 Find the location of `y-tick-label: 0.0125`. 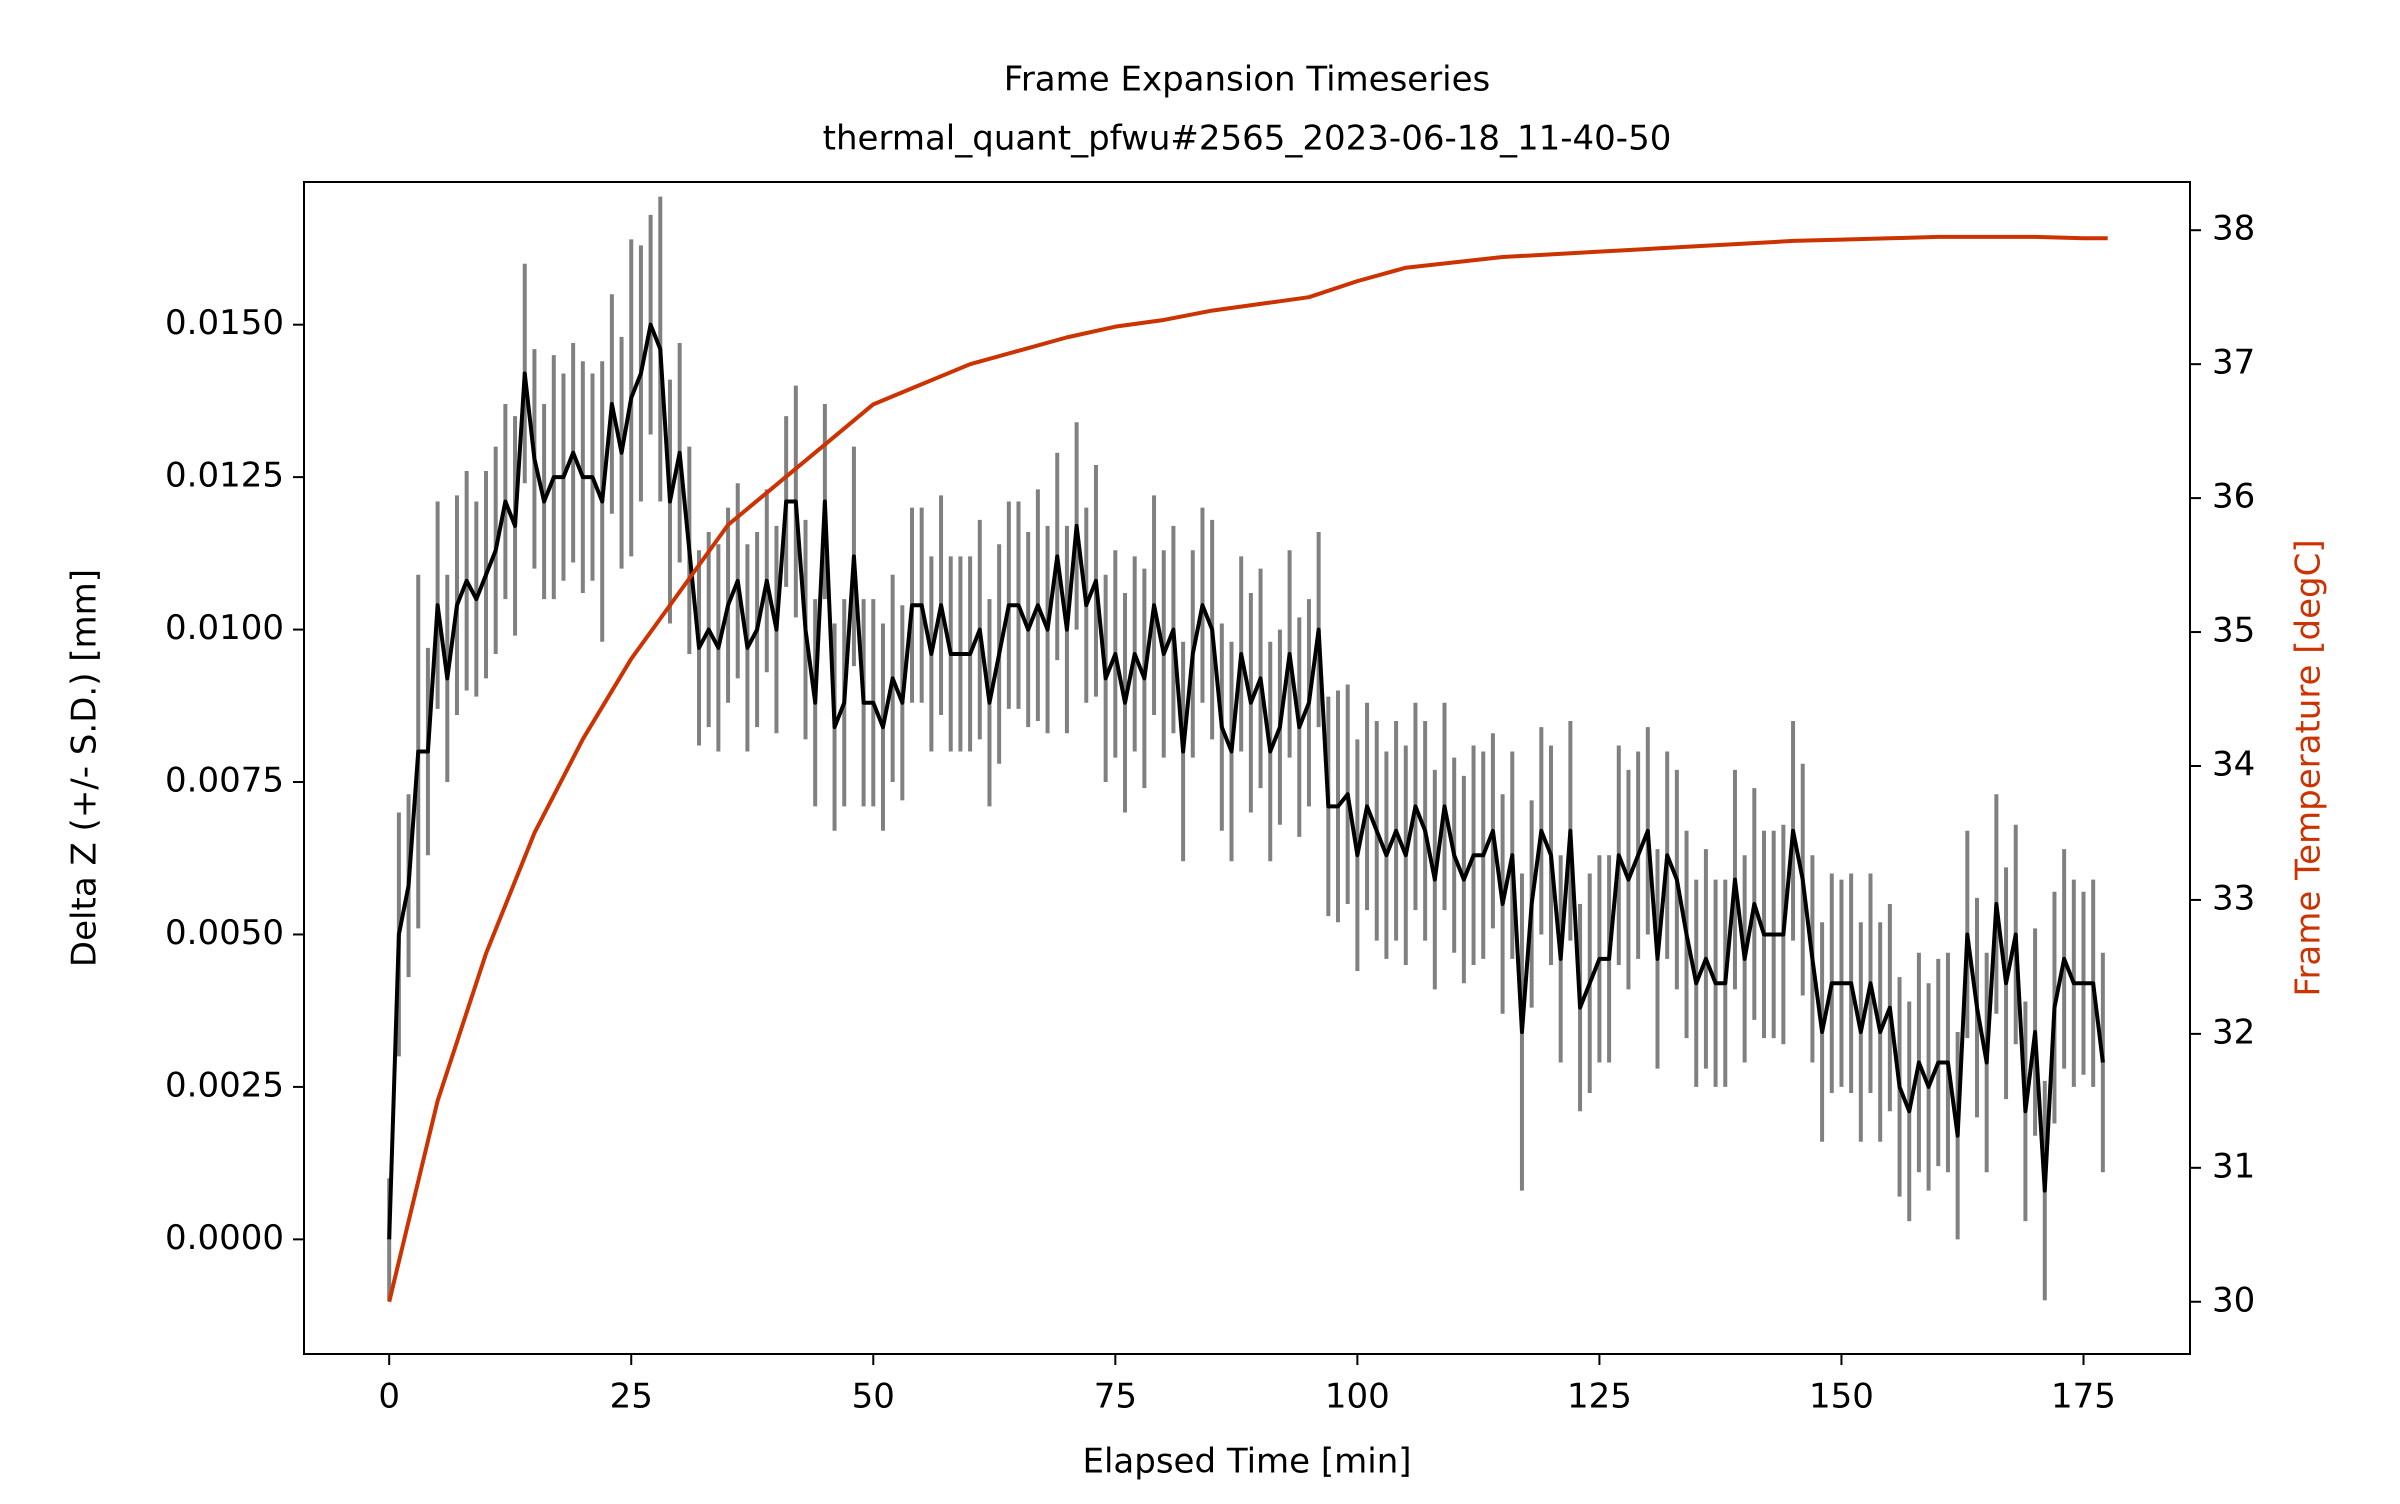

y-tick-label: 0.0125 is located at coordinates (224, 476).